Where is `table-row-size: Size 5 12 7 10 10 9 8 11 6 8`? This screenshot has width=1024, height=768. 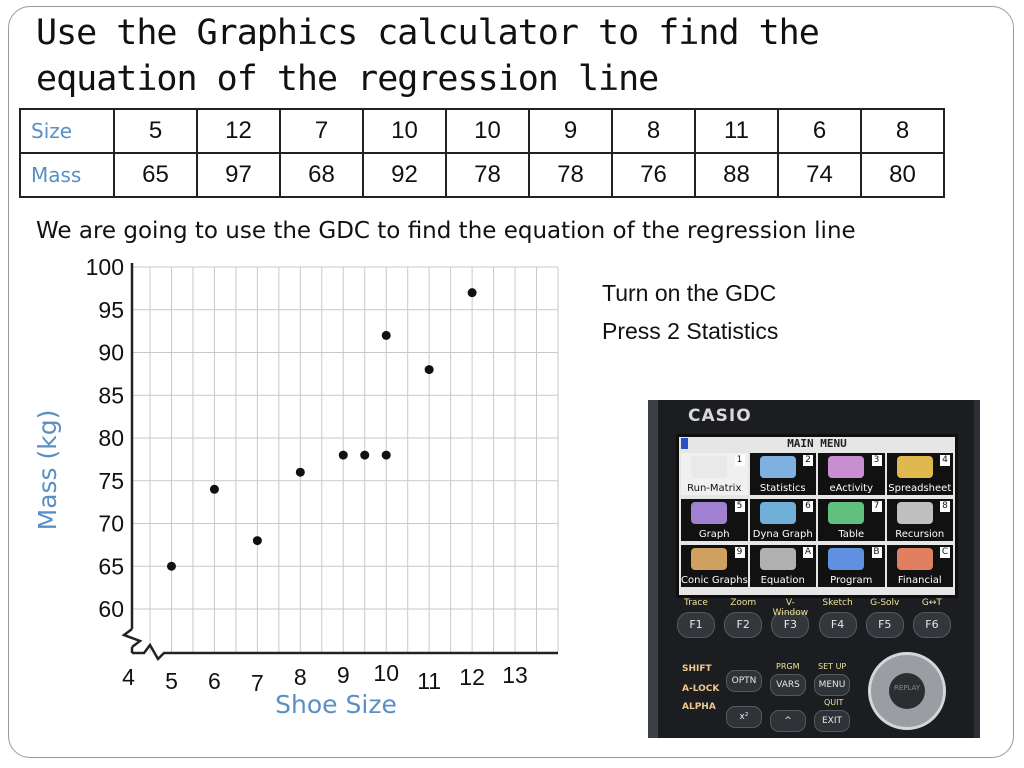
table-row-size: Size 5 12 7 10 10 9 8 11 6 8 is located at coordinates (482, 131).